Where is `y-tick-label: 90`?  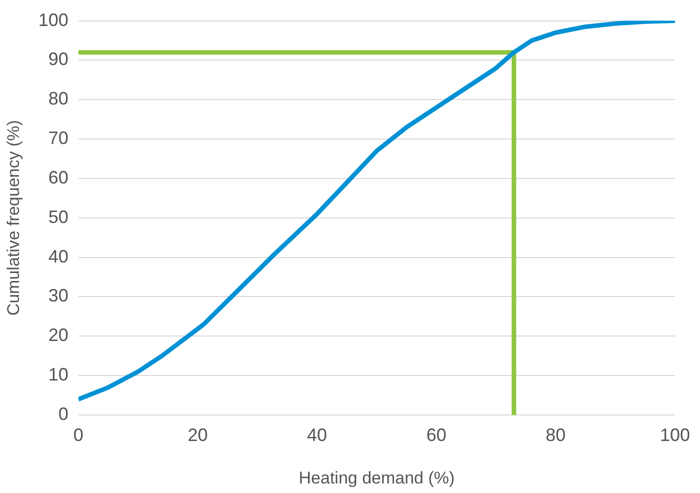
y-tick-label: 90 is located at coordinates (58, 59).